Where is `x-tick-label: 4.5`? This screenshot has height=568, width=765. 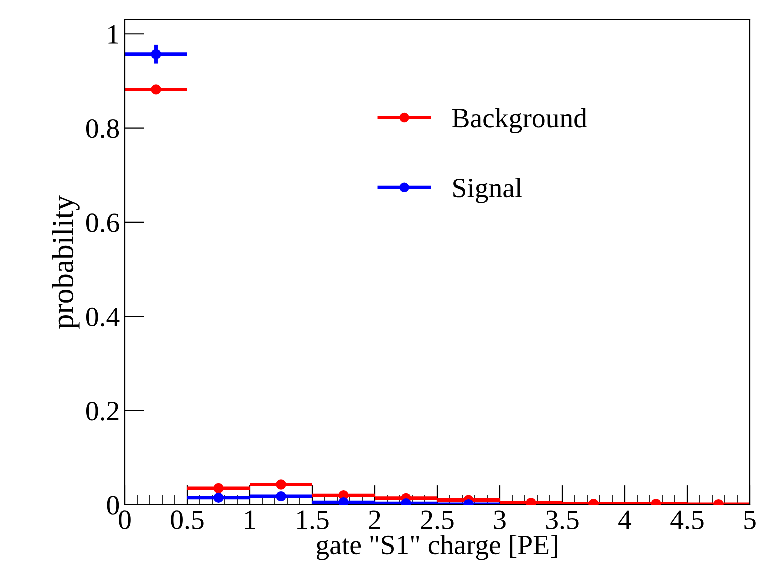 x-tick-label: 4.5 is located at coordinates (687, 520).